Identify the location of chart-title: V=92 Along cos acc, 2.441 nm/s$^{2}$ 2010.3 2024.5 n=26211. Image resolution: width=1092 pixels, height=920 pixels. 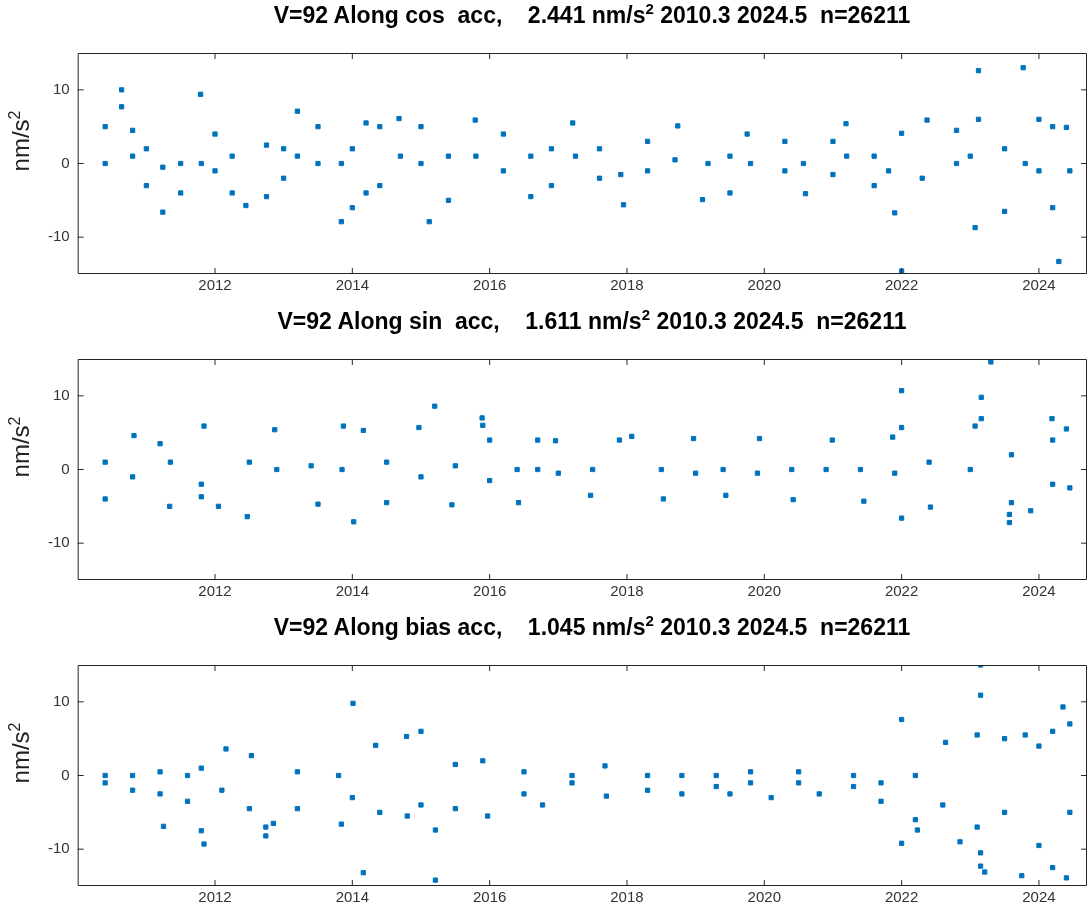
(592, 14).